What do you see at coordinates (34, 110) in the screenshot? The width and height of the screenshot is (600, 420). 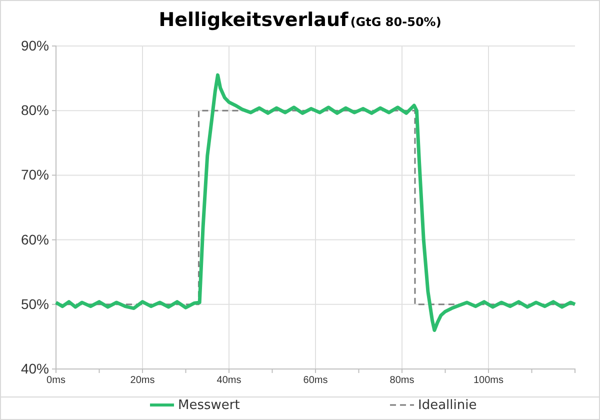 I see `y-tick-label: 80%` at bounding box center [34, 110].